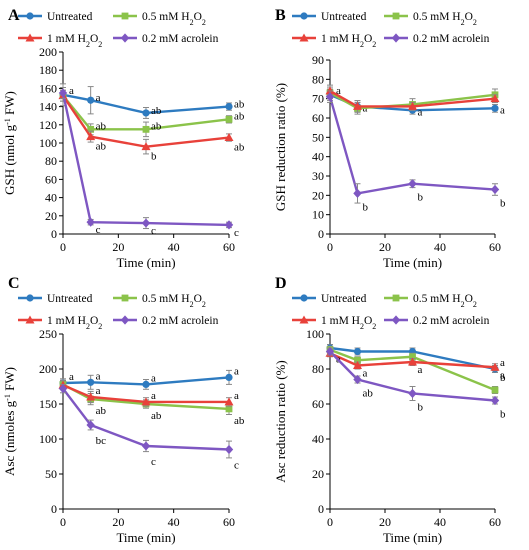  I want to click on panel-letter: C, so click(14, 283).